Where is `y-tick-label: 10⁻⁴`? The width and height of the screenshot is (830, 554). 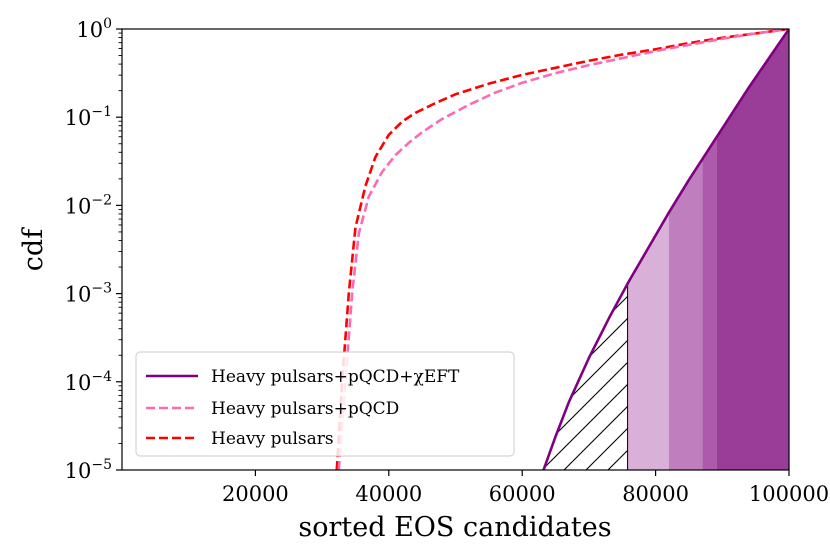 y-tick-label: 10⁻⁴ is located at coordinates (88, 382).